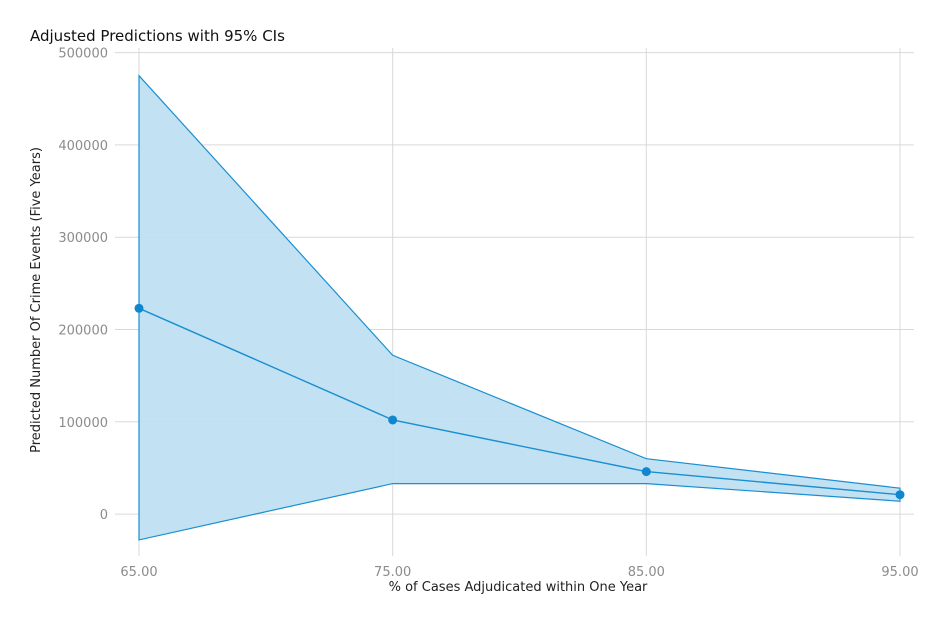  Describe the element at coordinates (157, 36) in the screenshot. I see `chart-title: Adjusted Predictions with 95% CIs` at that location.